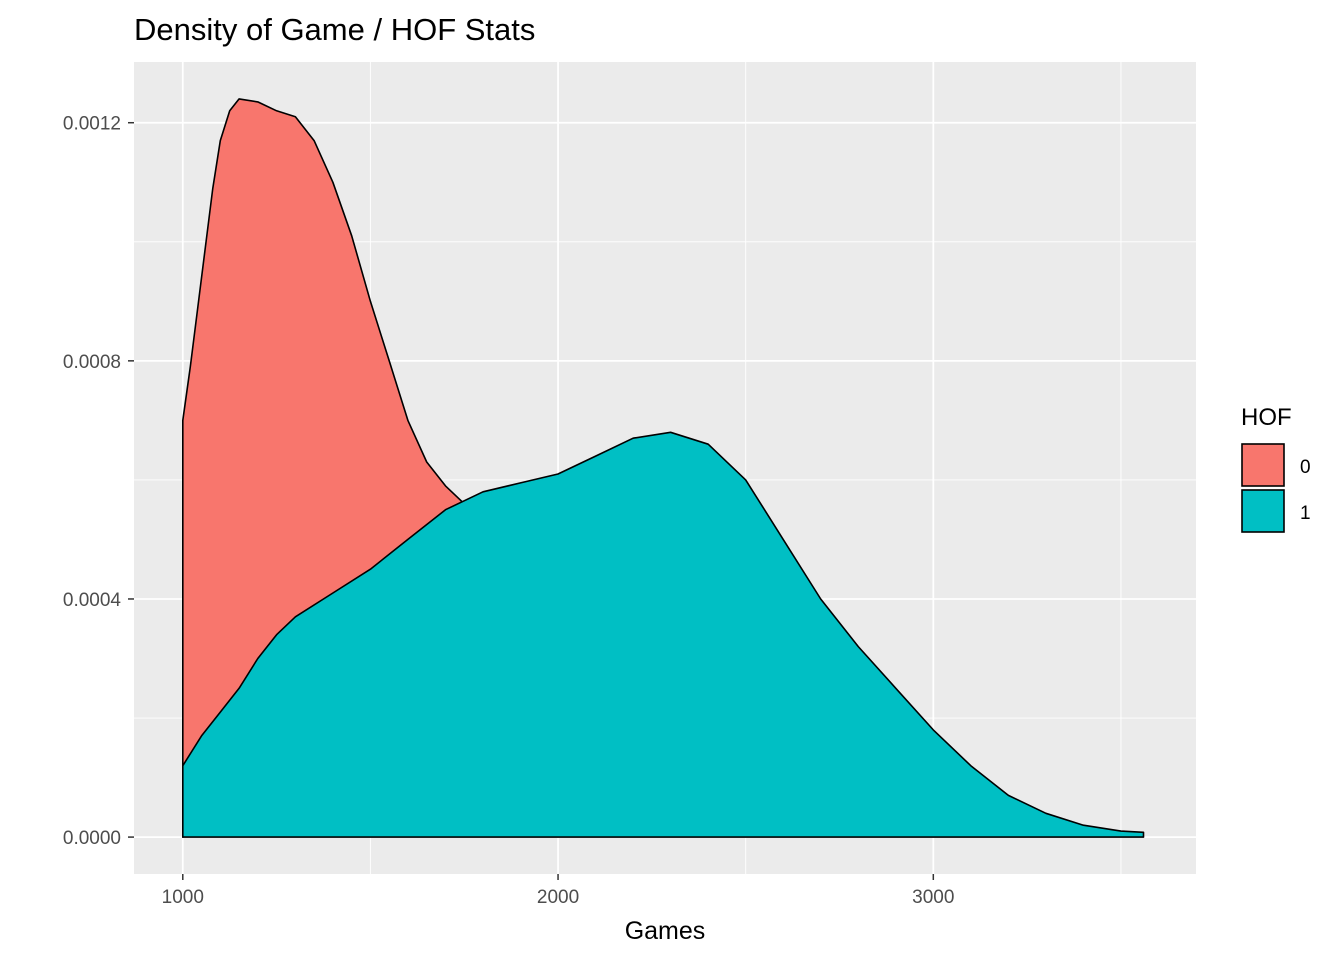 The width and height of the screenshot is (1344, 965). I want to click on legend-label-hof-1: 1, so click(1305, 513).